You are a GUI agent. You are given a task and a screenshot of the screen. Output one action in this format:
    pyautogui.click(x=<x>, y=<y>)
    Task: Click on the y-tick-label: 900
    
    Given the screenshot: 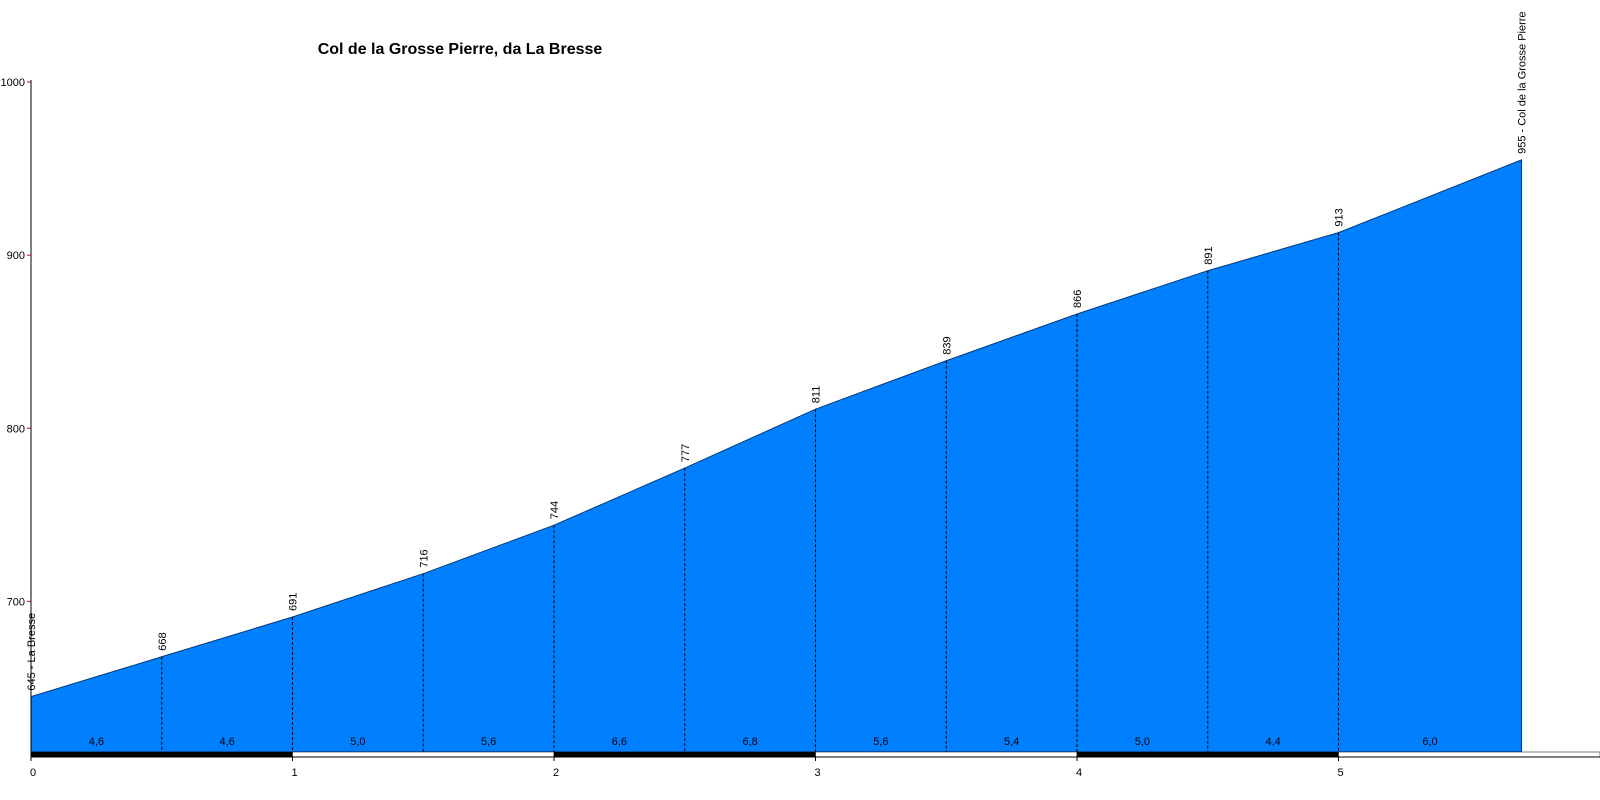 What is the action you would take?
    pyautogui.click(x=16, y=256)
    